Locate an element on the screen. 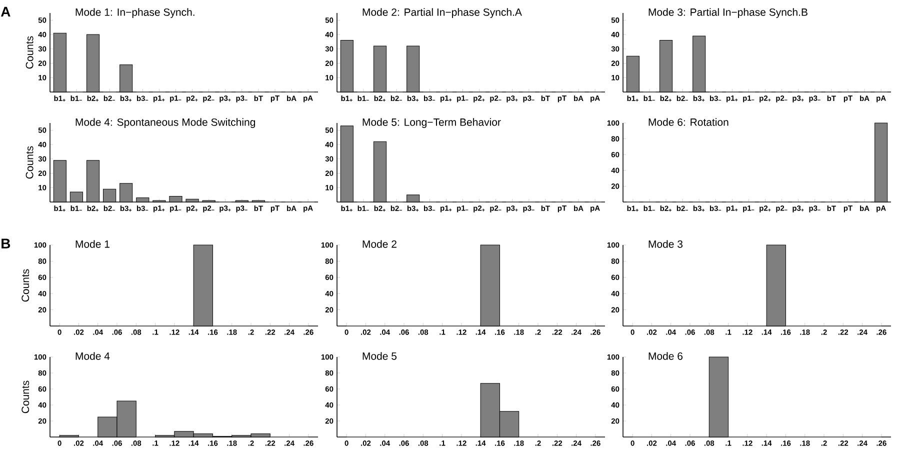 The image size is (897, 464). chart-title: Mode 2 is located at coordinates (379, 244).